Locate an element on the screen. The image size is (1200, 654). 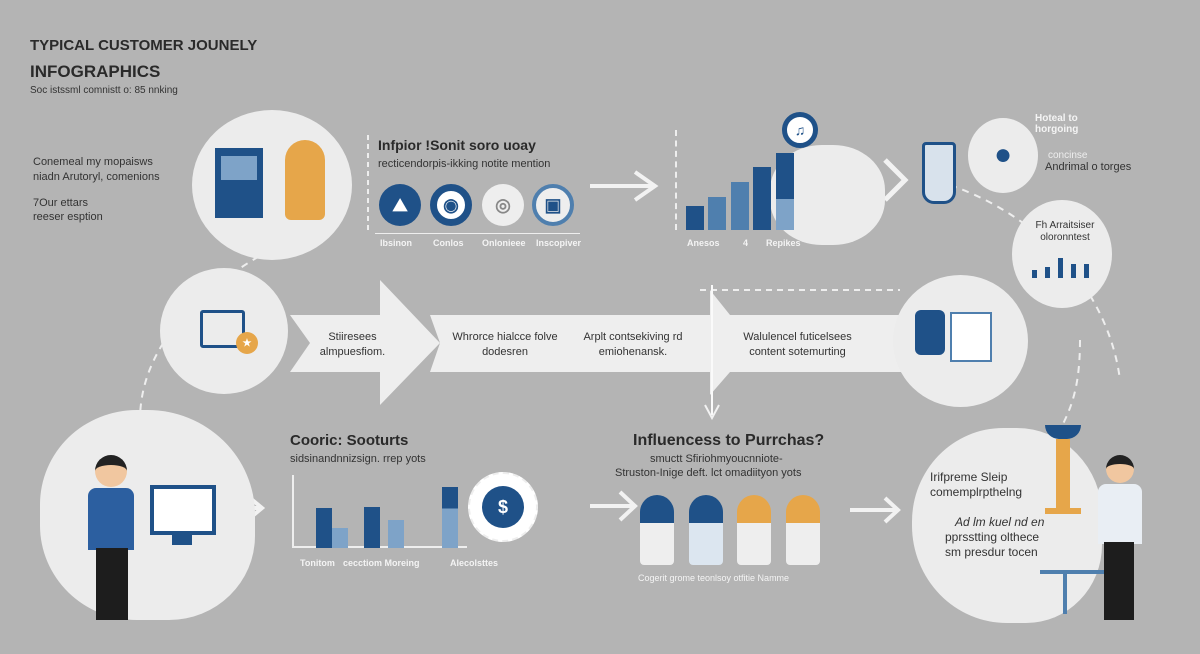
title-line1: TYPICAL CUSTOMER JOUNELY is located at coordinates (144, 45).